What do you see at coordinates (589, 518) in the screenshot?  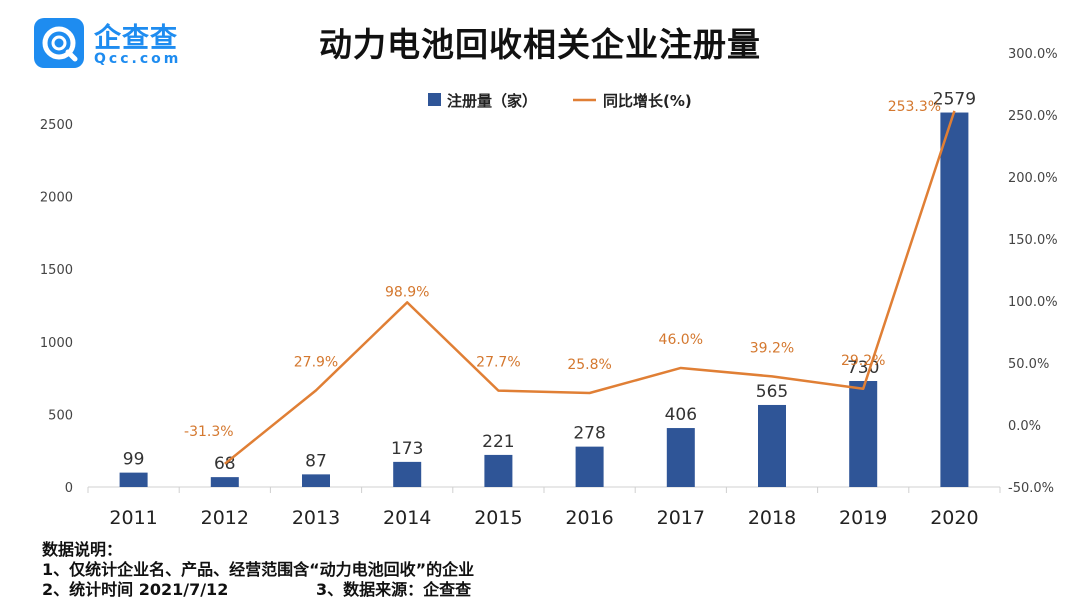 I see `x-tick-label: 2016` at bounding box center [589, 518].